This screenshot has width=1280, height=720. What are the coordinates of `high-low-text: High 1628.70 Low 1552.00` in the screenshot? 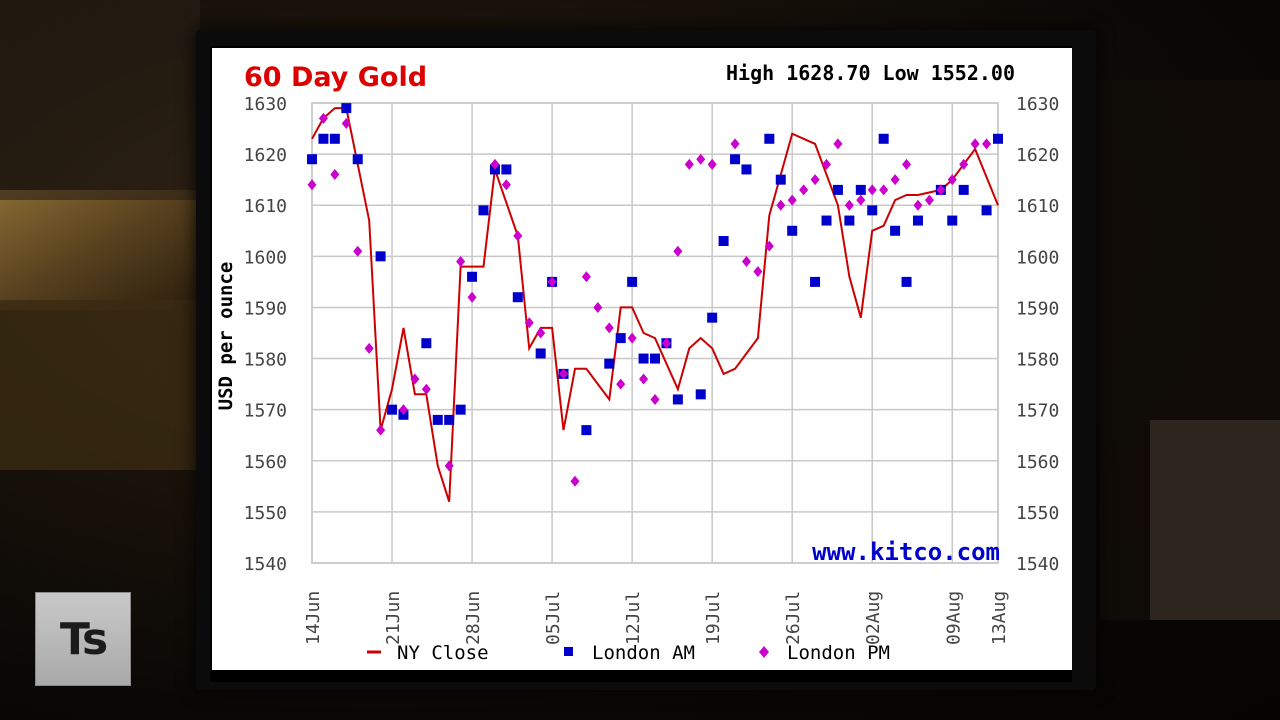 It's located at (870, 73).